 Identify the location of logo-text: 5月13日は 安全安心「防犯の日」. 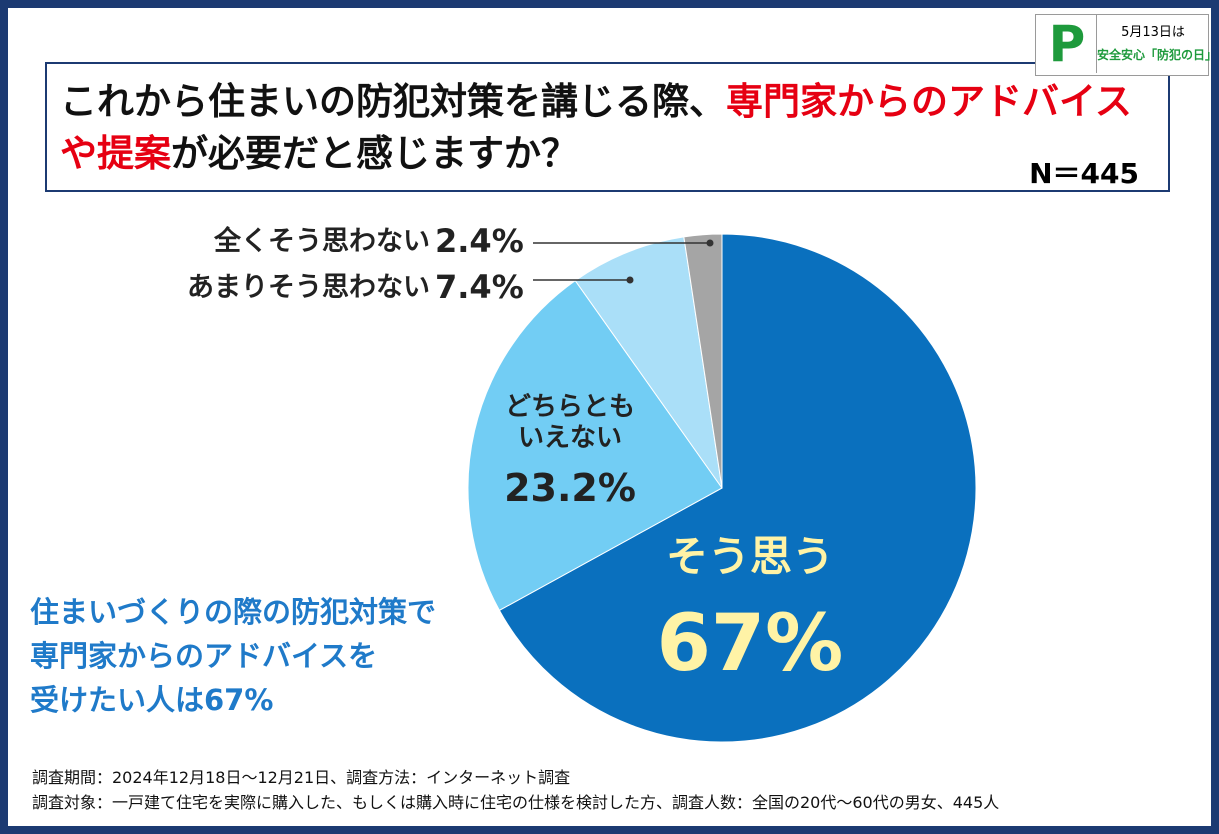
(1157, 44).